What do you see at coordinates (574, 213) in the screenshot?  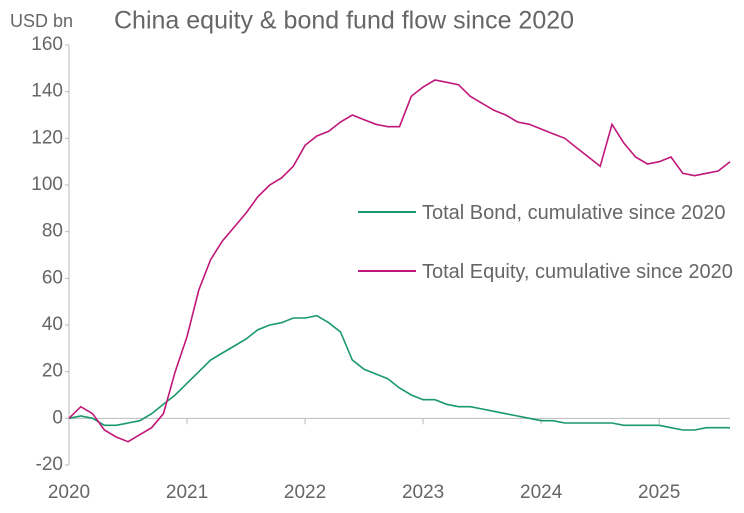 I see `legend-label: Total Bond, cumulative since 2020` at bounding box center [574, 213].